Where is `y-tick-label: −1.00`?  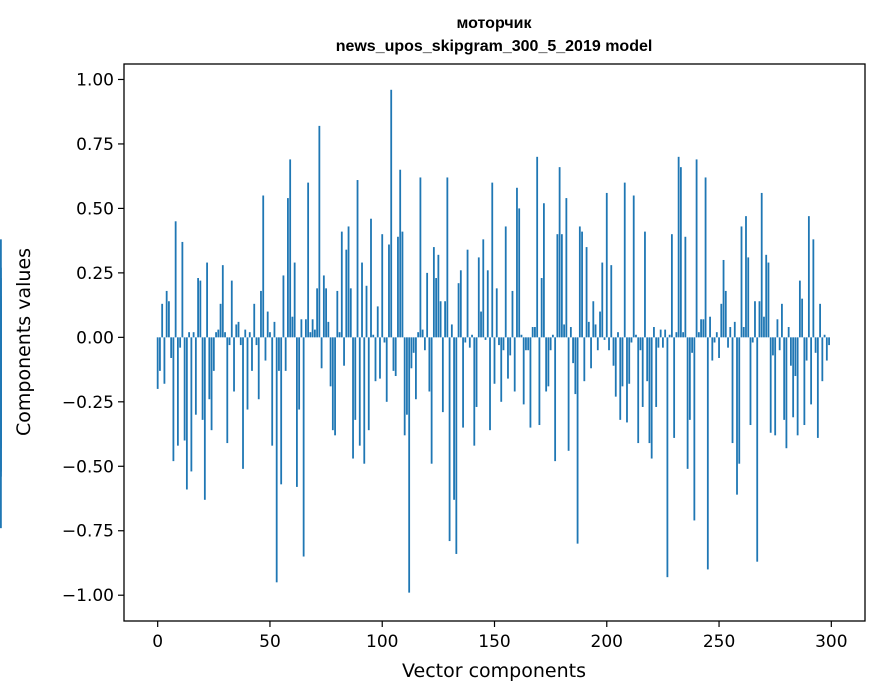
y-tick-label: −1.00 is located at coordinates (88, 596).